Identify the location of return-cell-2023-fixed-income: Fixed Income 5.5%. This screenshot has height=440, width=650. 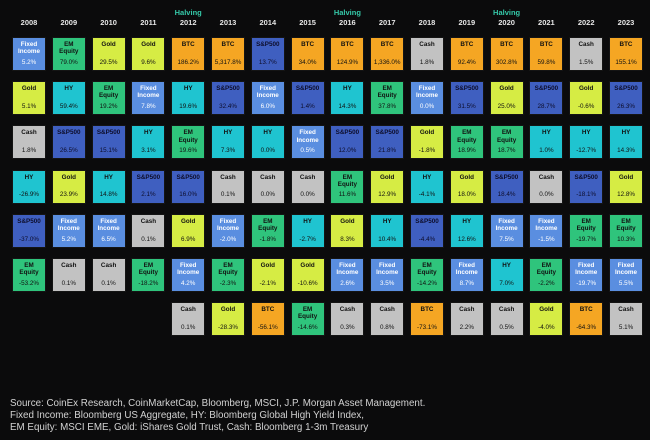
(626, 275).